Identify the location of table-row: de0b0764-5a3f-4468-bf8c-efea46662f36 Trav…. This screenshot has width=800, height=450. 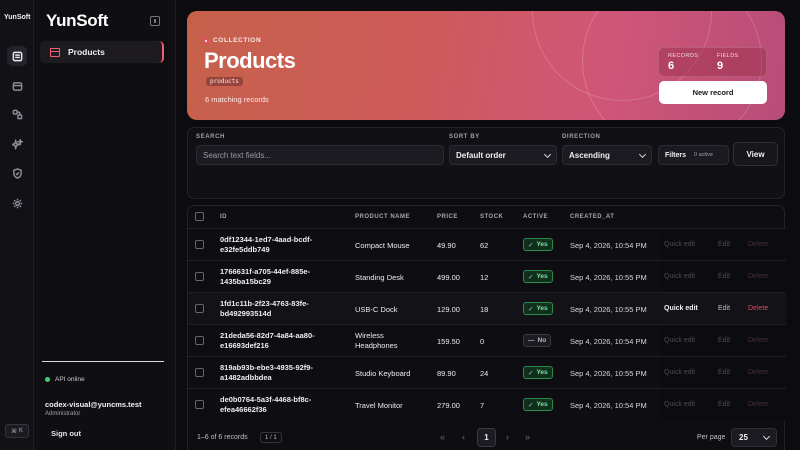
(487, 404).